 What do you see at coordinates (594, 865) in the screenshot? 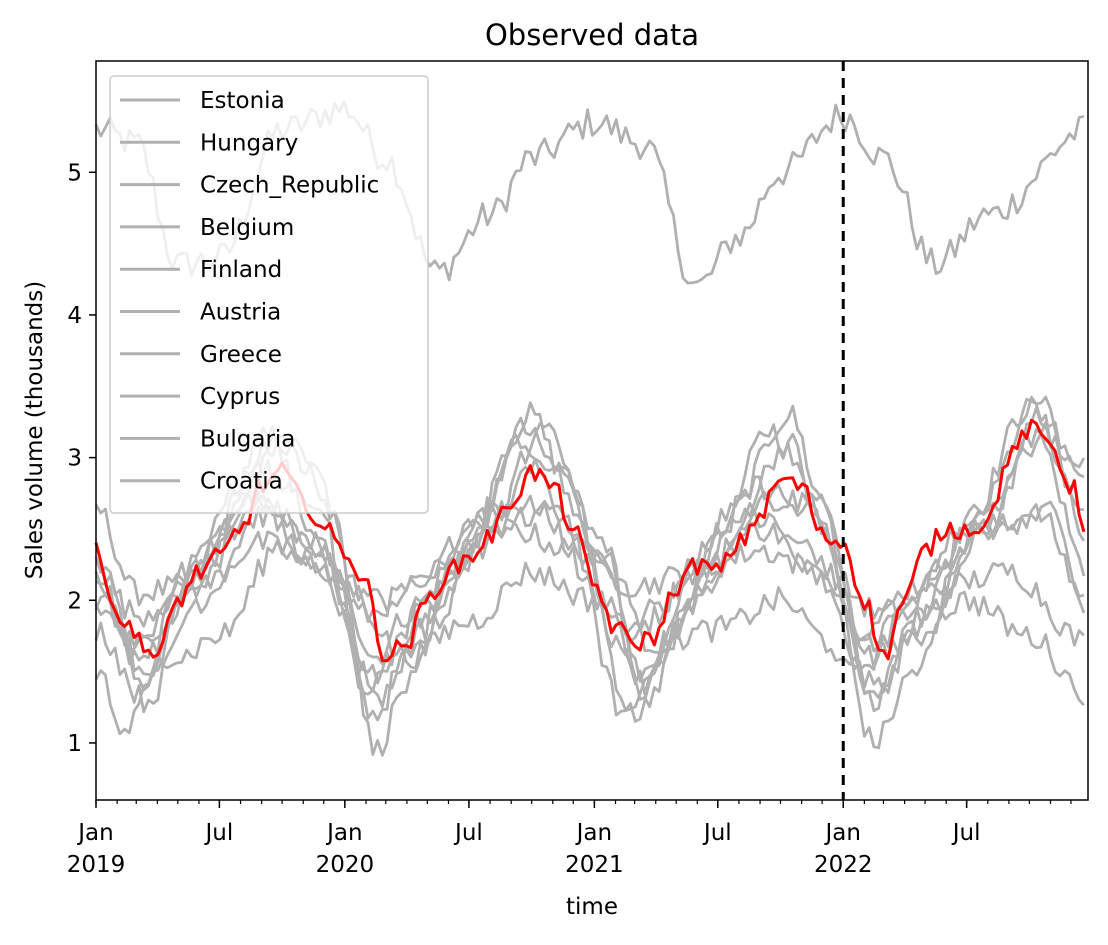
I see `x-tick-year-label: 2021` at bounding box center [594, 865].